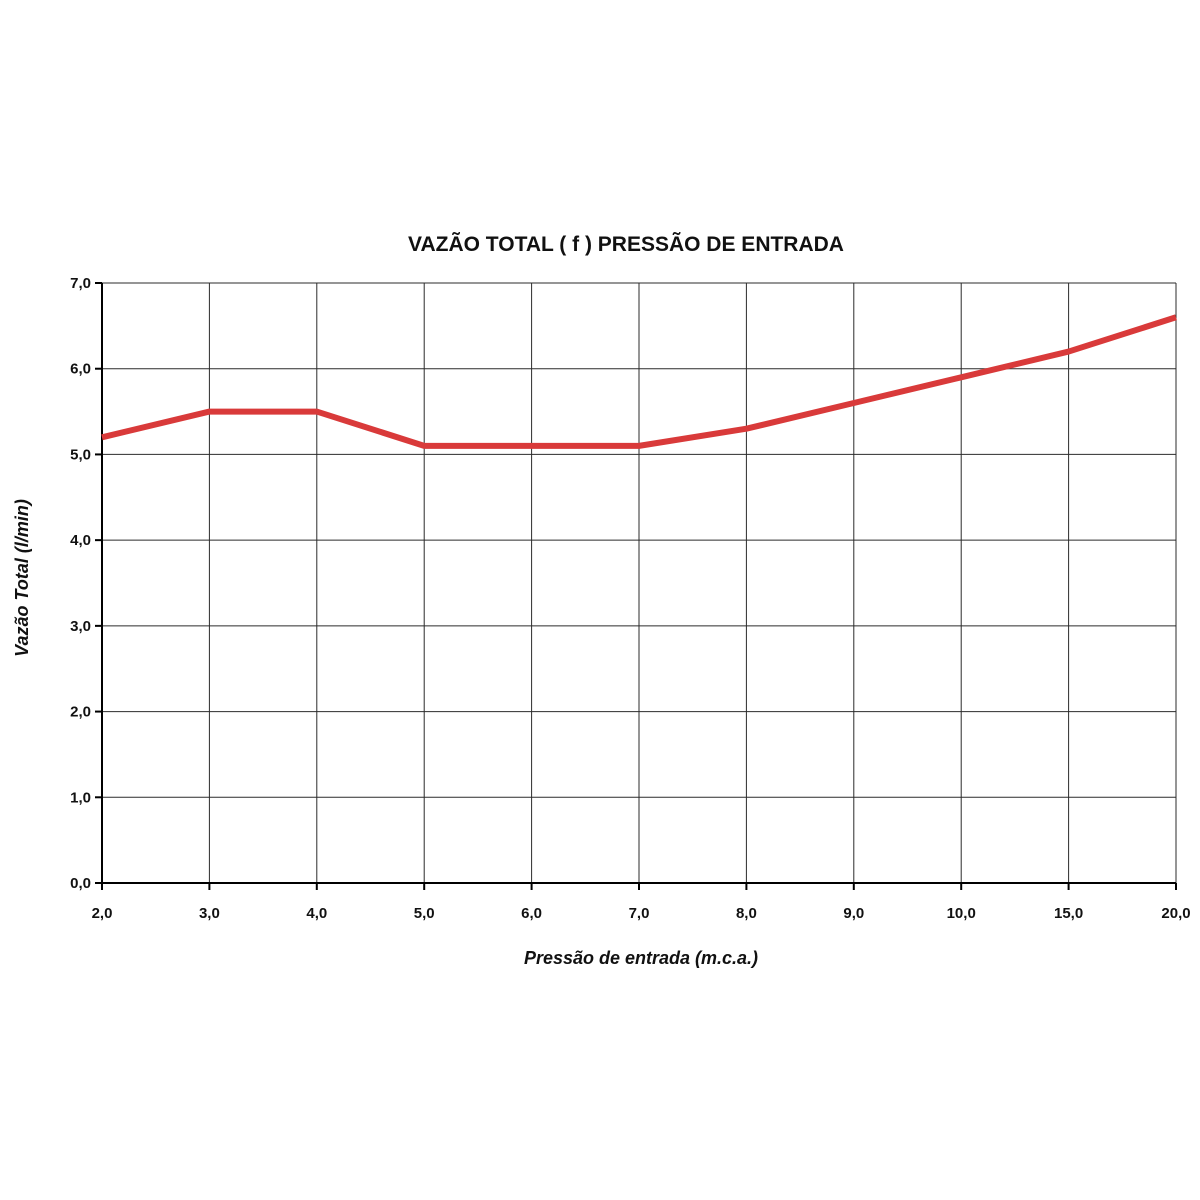 The width and height of the screenshot is (1200, 1200). What do you see at coordinates (853, 913) in the screenshot?
I see `x-tick-label: 9,0` at bounding box center [853, 913].